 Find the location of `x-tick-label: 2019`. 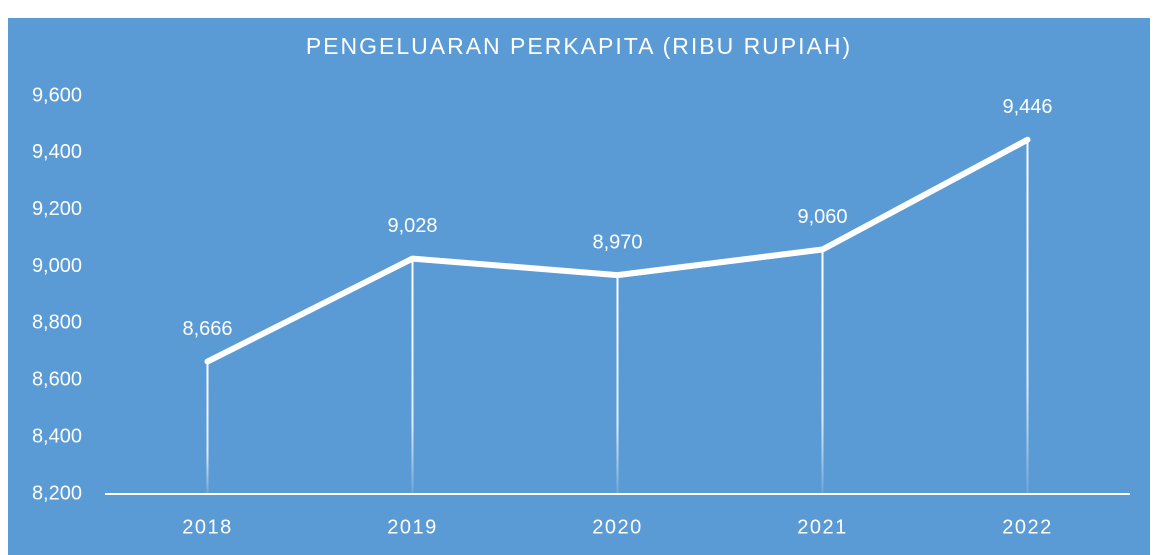

x-tick-label: 2019 is located at coordinates (412, 527).